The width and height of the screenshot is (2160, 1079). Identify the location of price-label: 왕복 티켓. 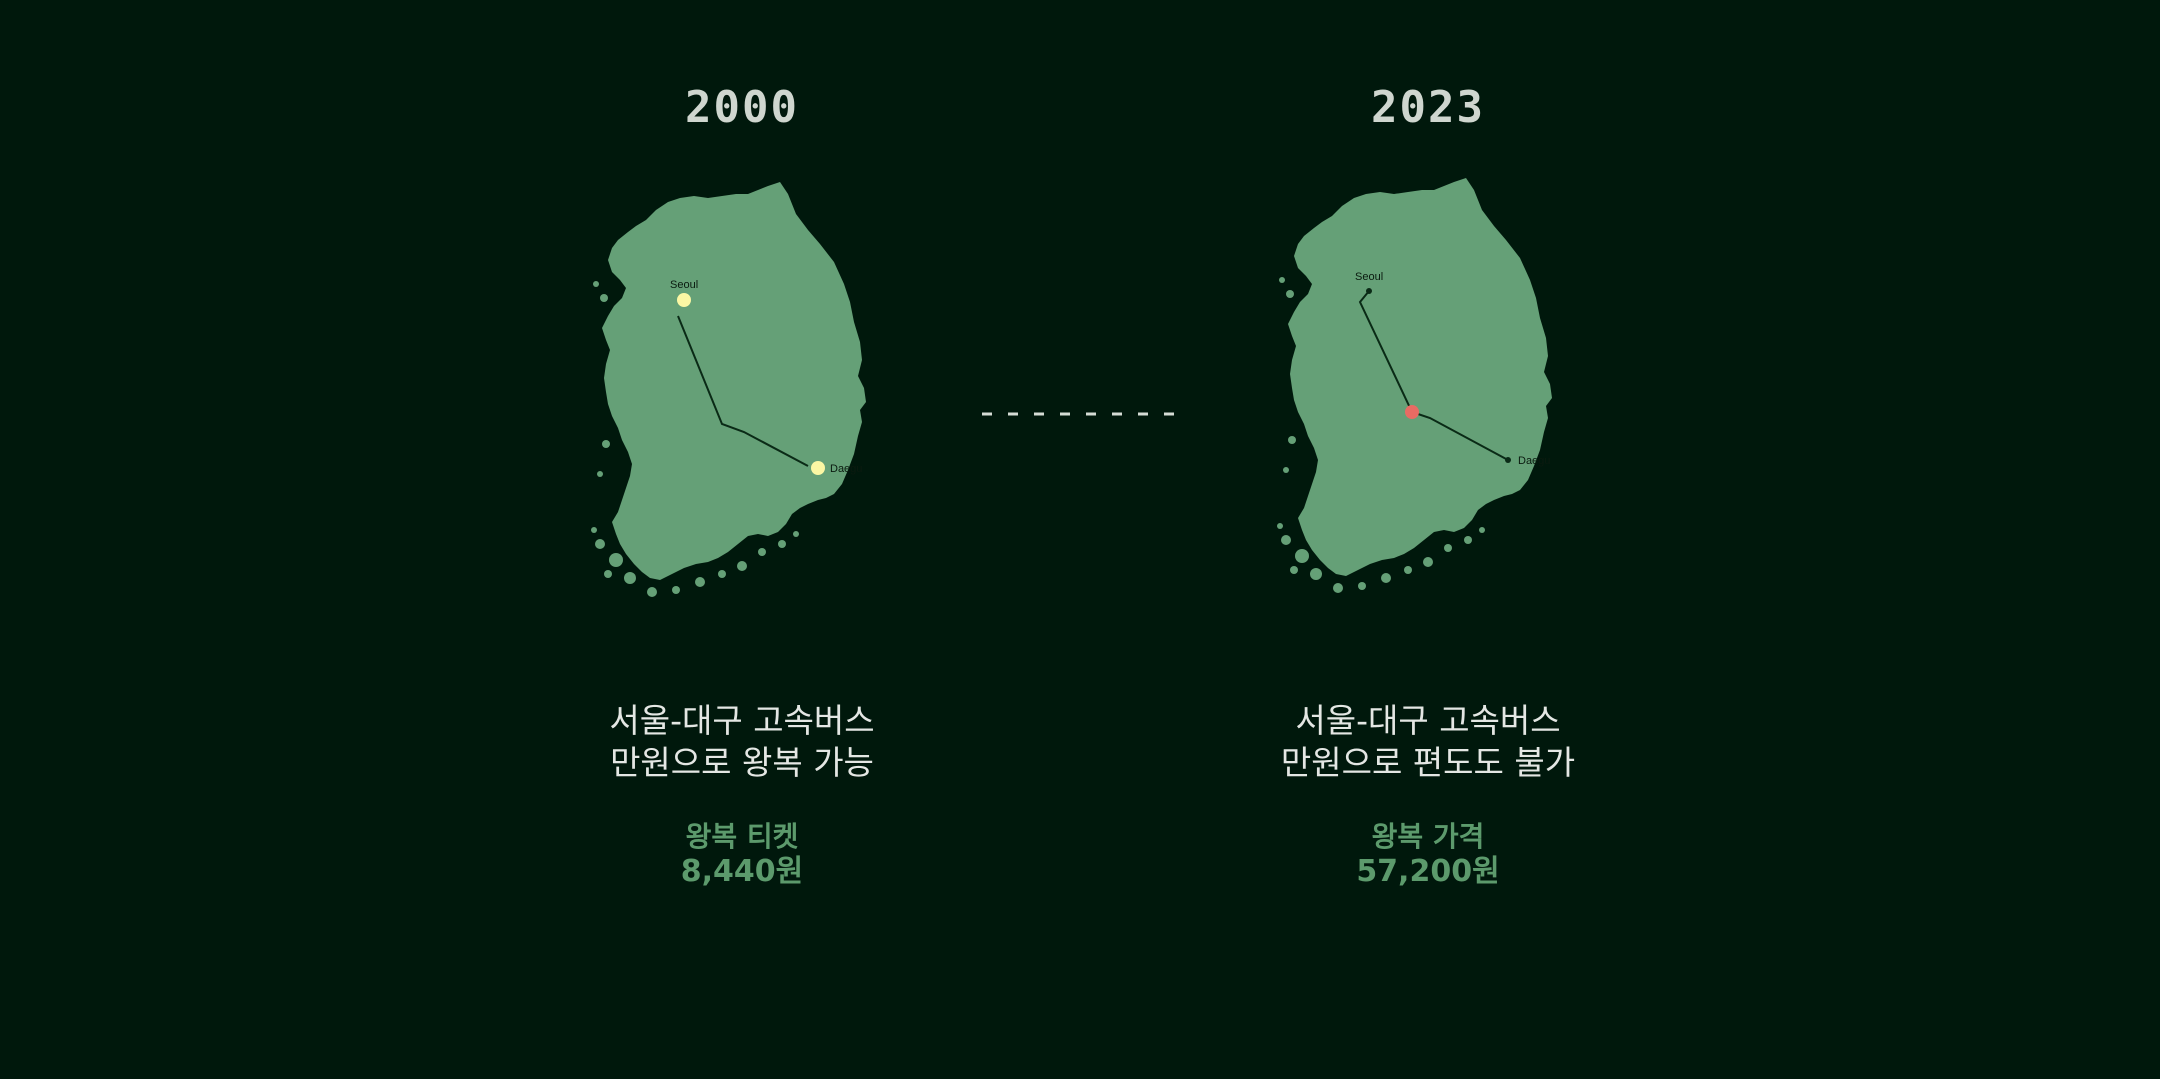
(742, 836).